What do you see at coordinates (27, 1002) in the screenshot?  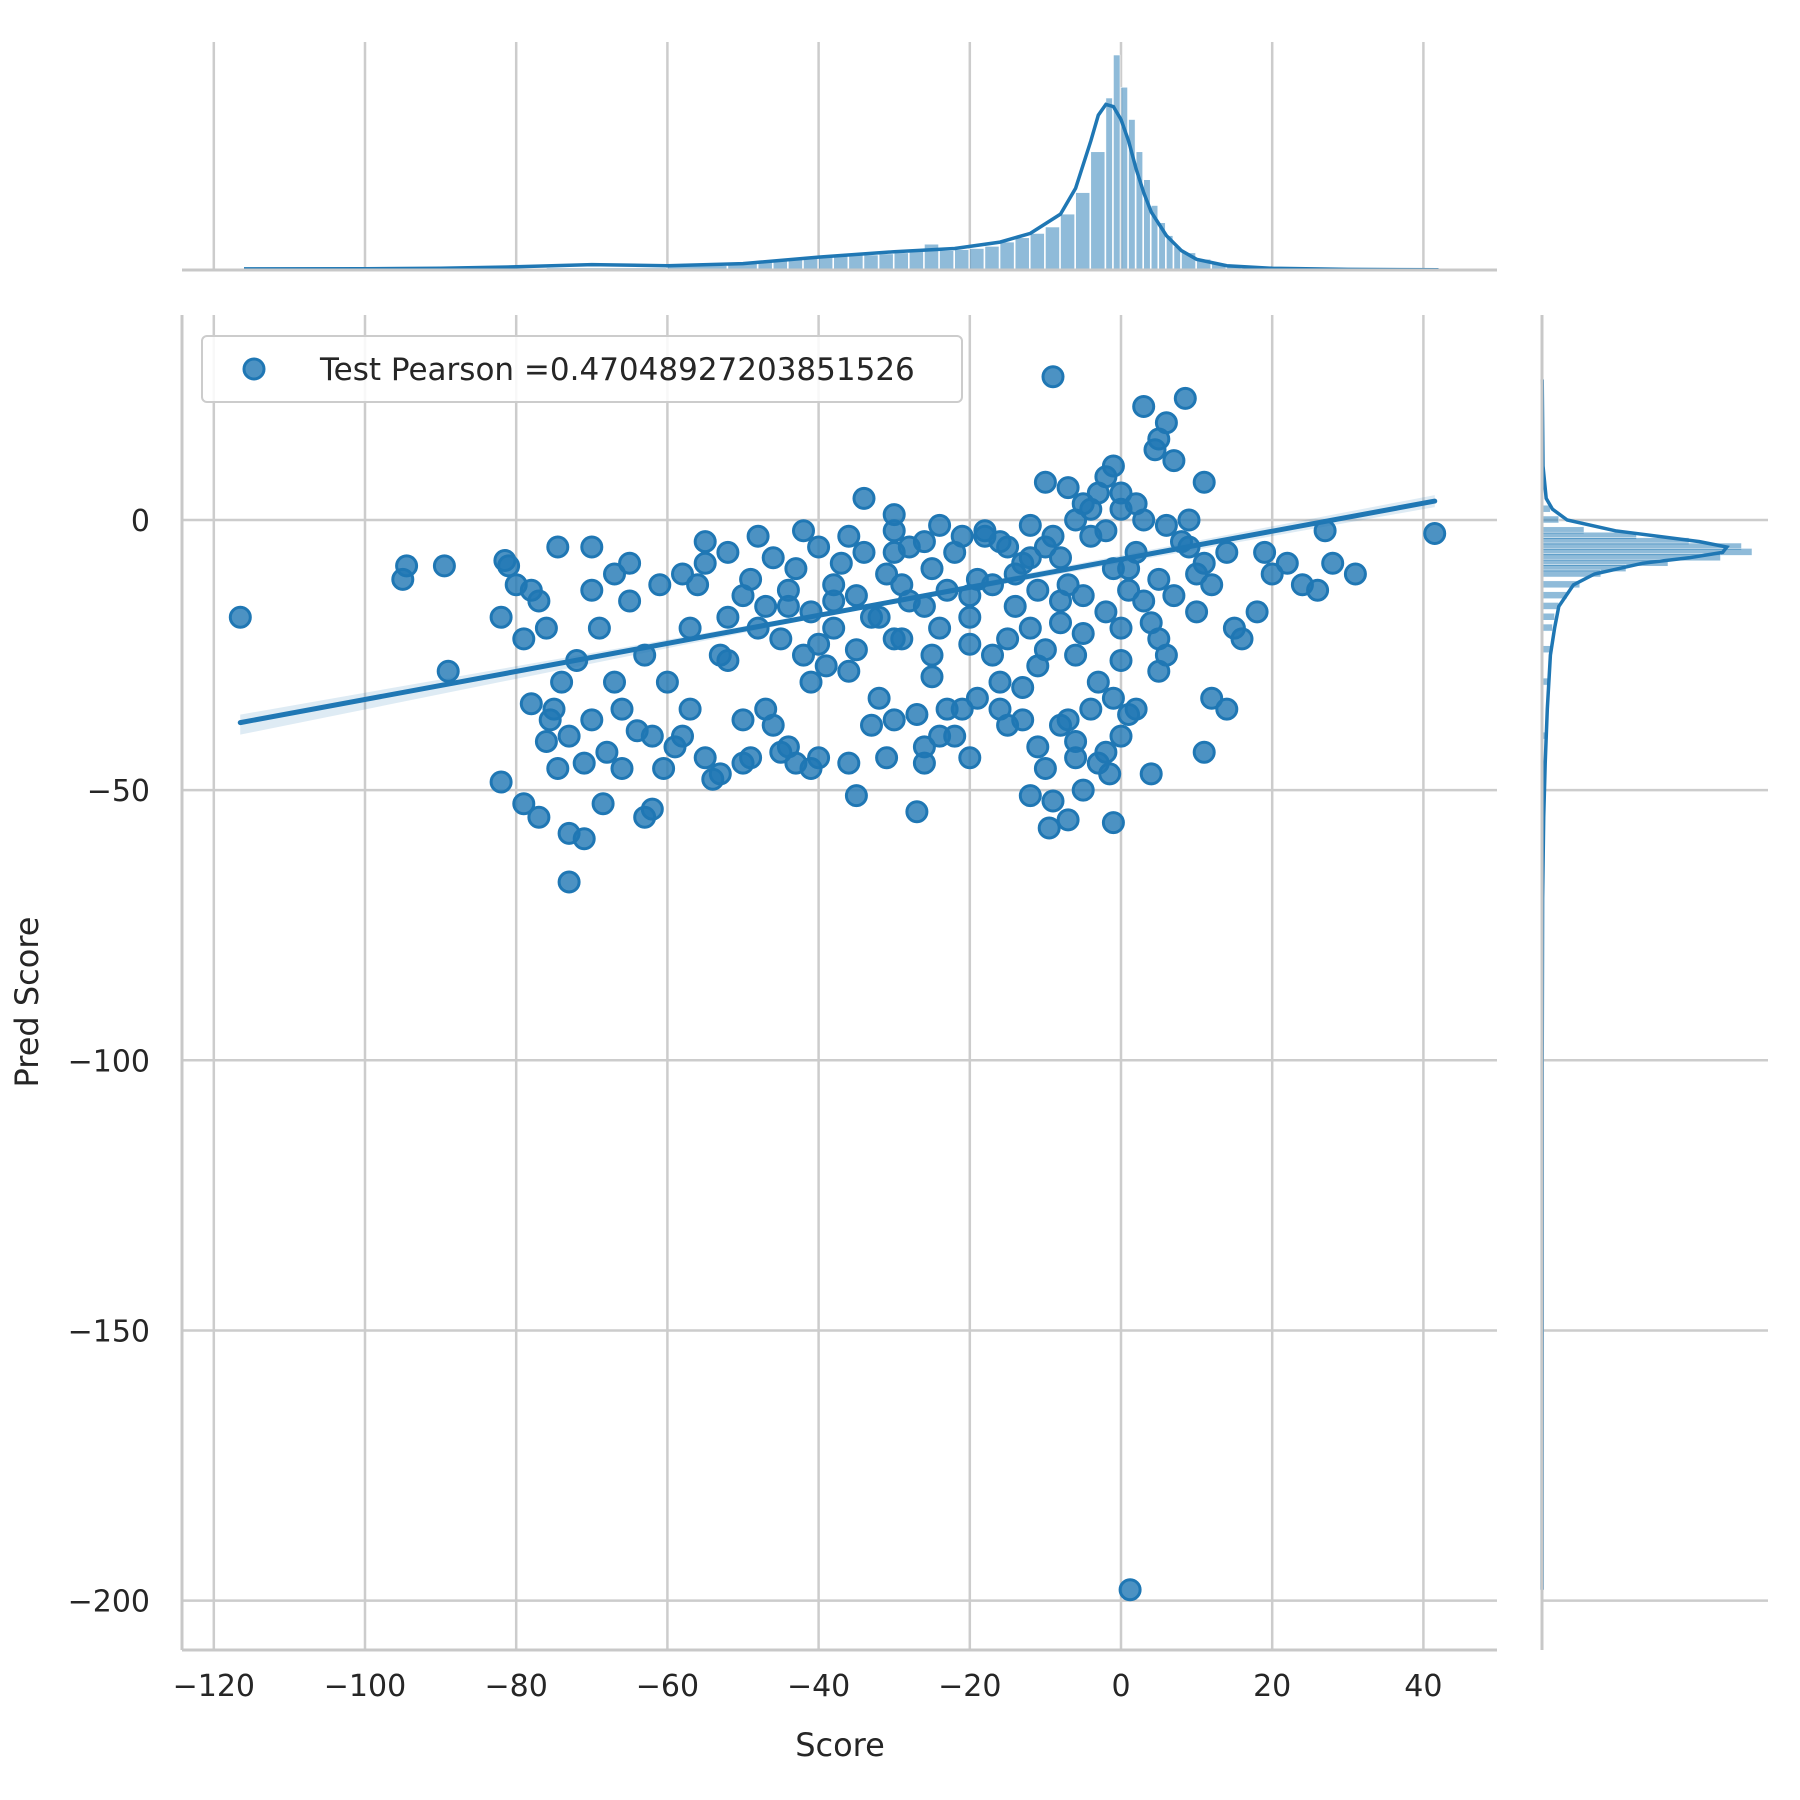 I see `y-axis-label: Pred Score` at bounding box center [27, 1002].